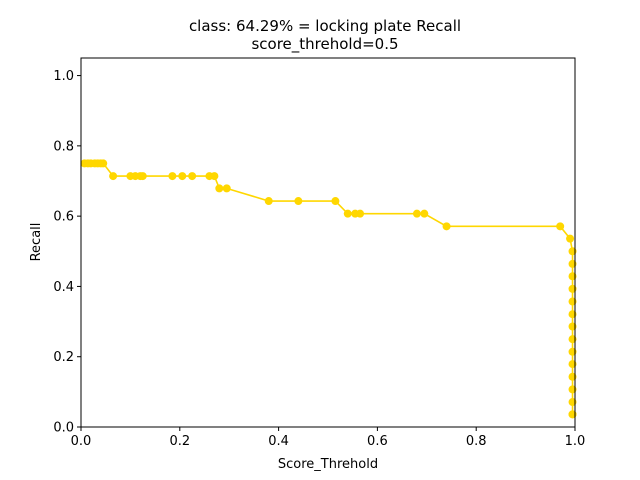  What do you see at coordinates (63, 76) in the screenshot?
I see `y-tick-label: 1.0` at bounding box center [63, 76].